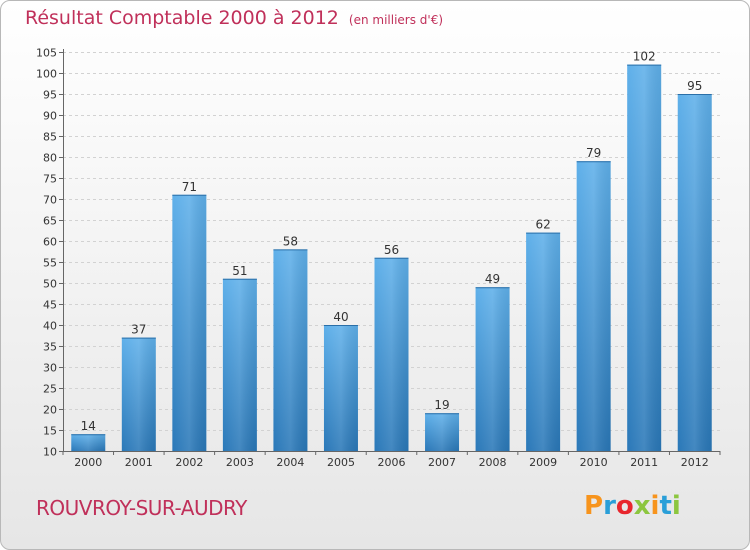  What do you see at coordinates (594, 506) in the screenshot?
I see `proxiti-logo-letter: P` at bounding box center [594, 506].